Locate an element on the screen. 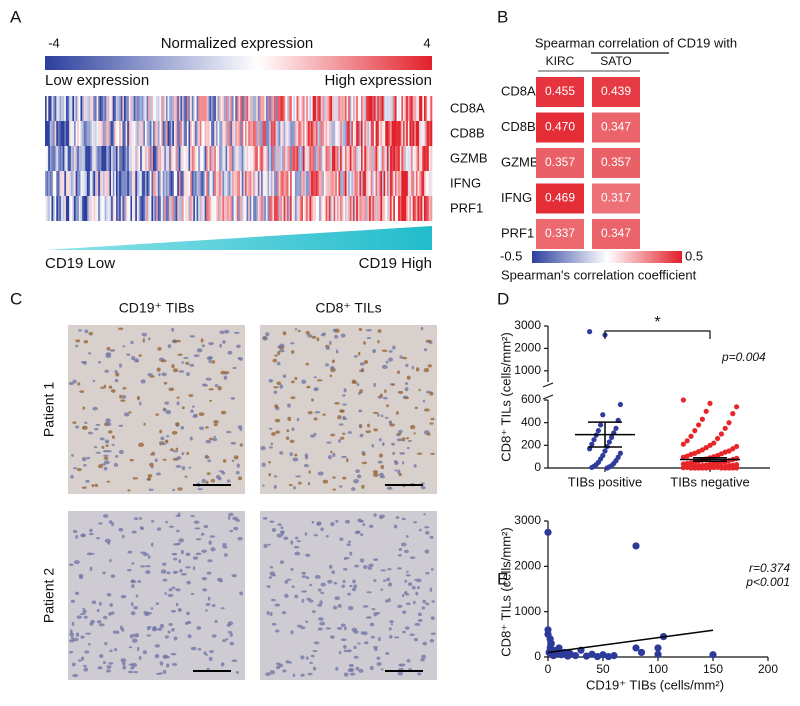 The image size is (800, 706). row-label: IFNG is located at coordinates (516, 197).